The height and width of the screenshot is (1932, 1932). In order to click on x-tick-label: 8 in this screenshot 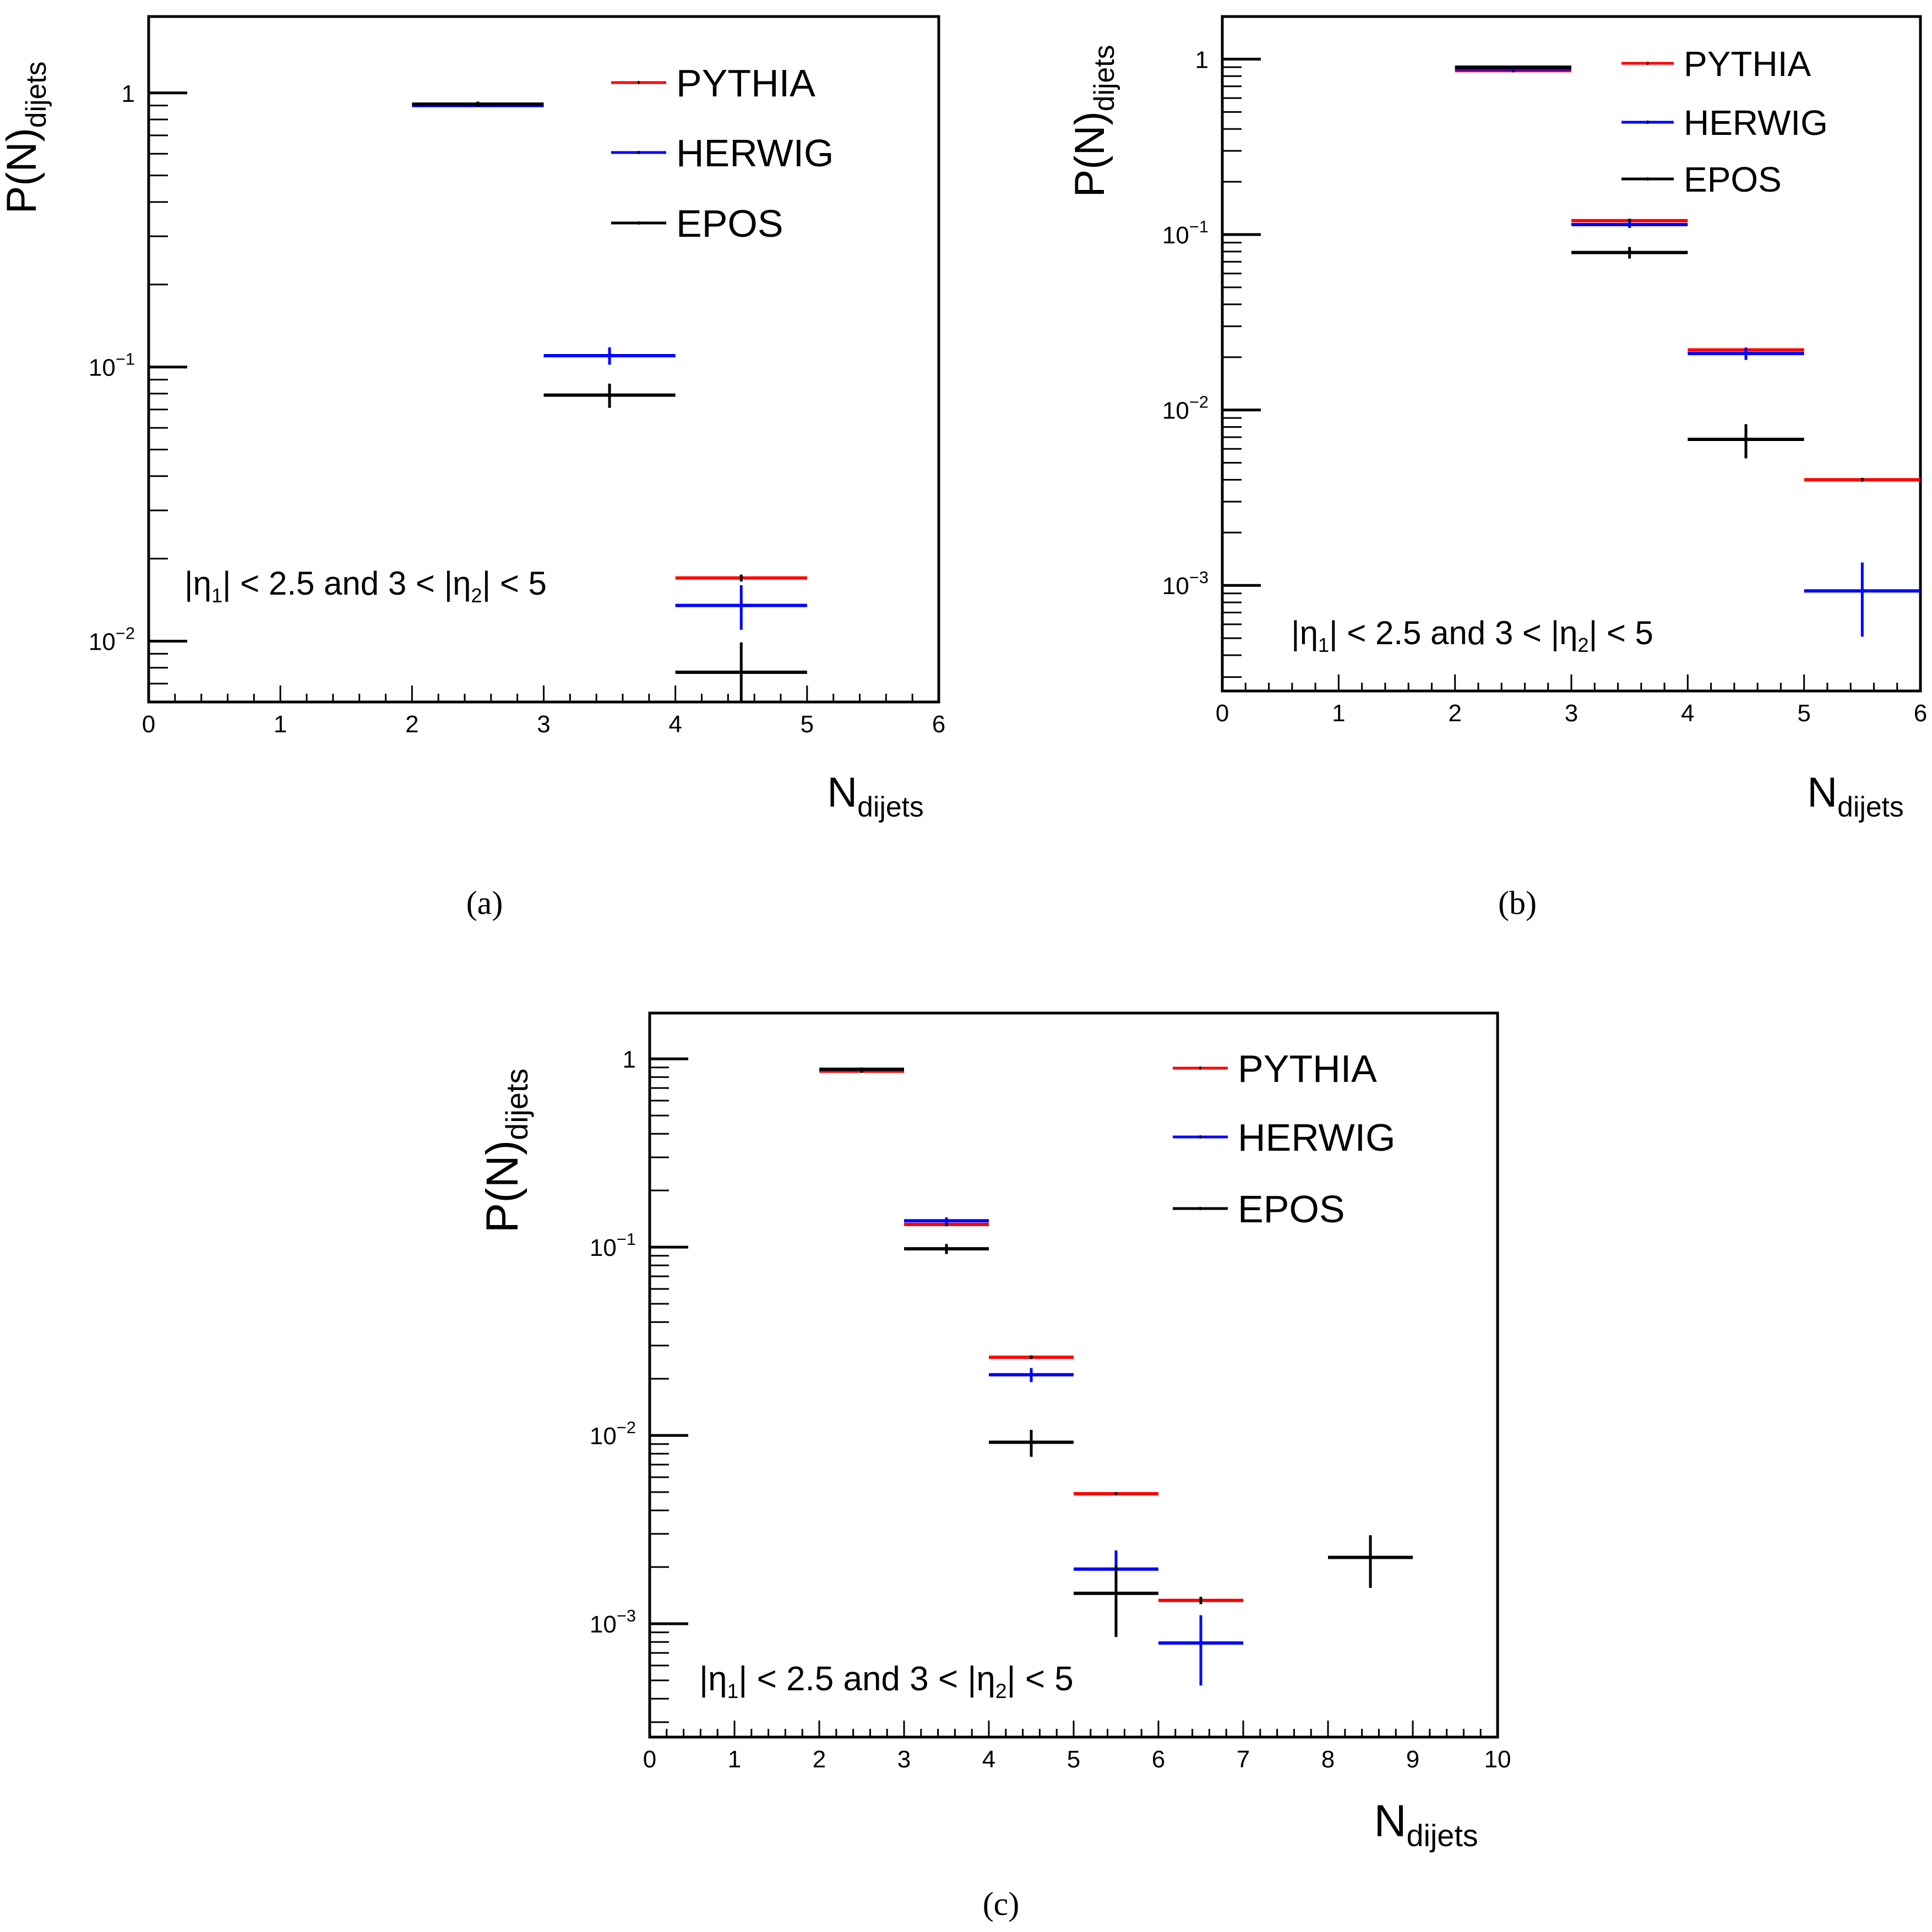, I will do `click(1328, 1759)`.